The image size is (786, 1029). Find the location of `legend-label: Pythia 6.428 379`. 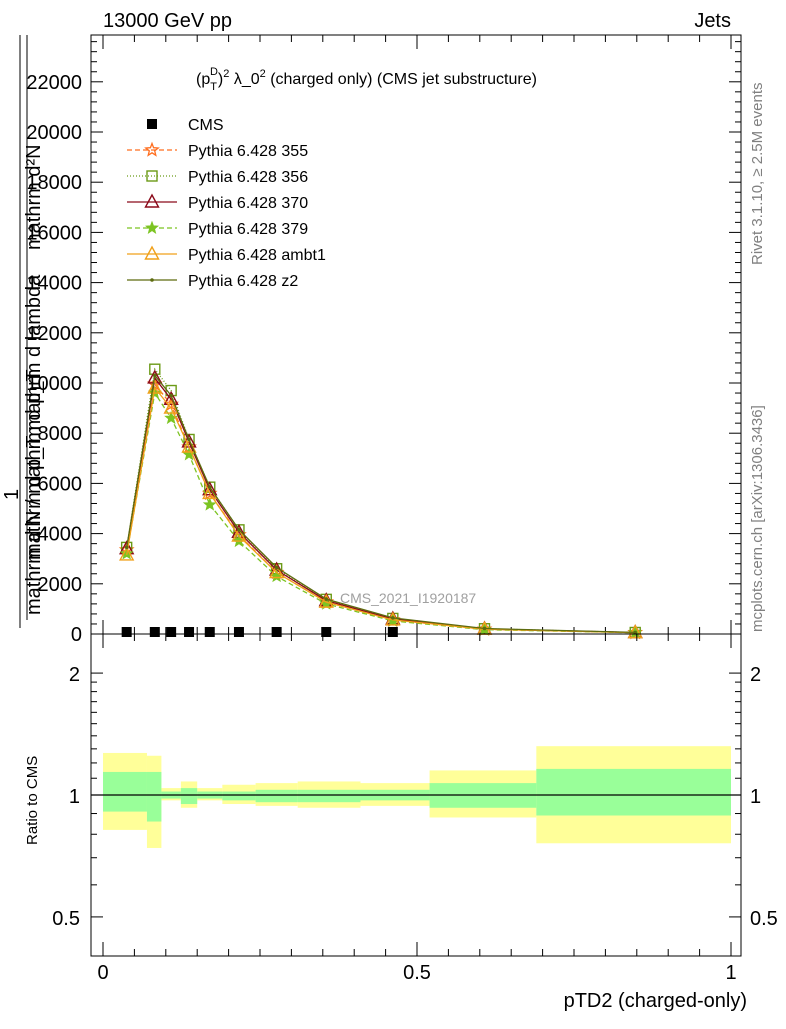

legend-label: Pythia 6.428 379 is located at coordinates (248, 229).